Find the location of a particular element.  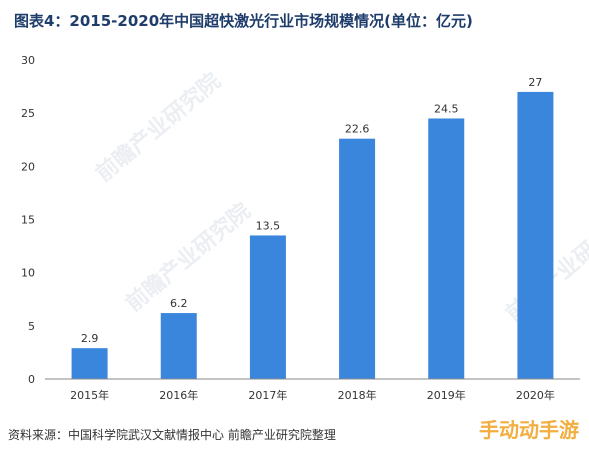

y-tick-label: 15 is located at coordinates (28, 220).